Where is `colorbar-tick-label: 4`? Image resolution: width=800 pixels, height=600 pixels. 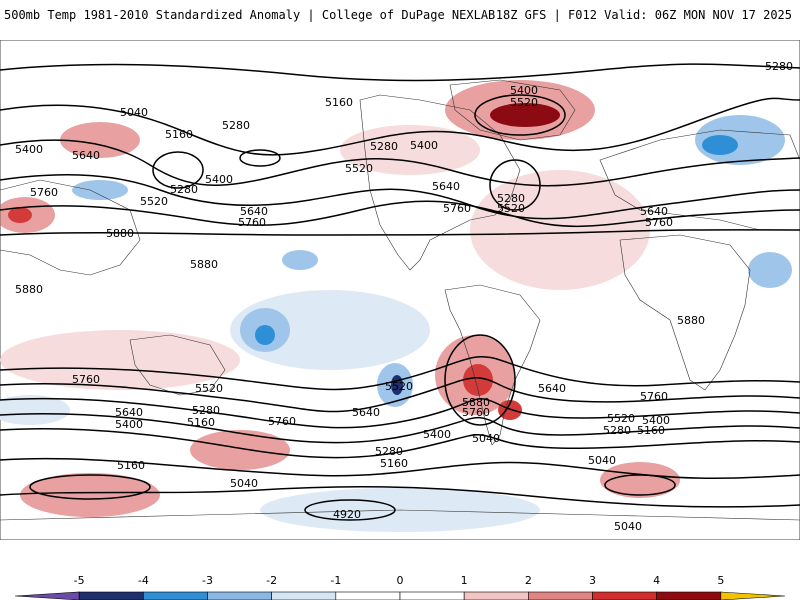 colorbar-tick-label: 4 is located at coordinates (657, 580).